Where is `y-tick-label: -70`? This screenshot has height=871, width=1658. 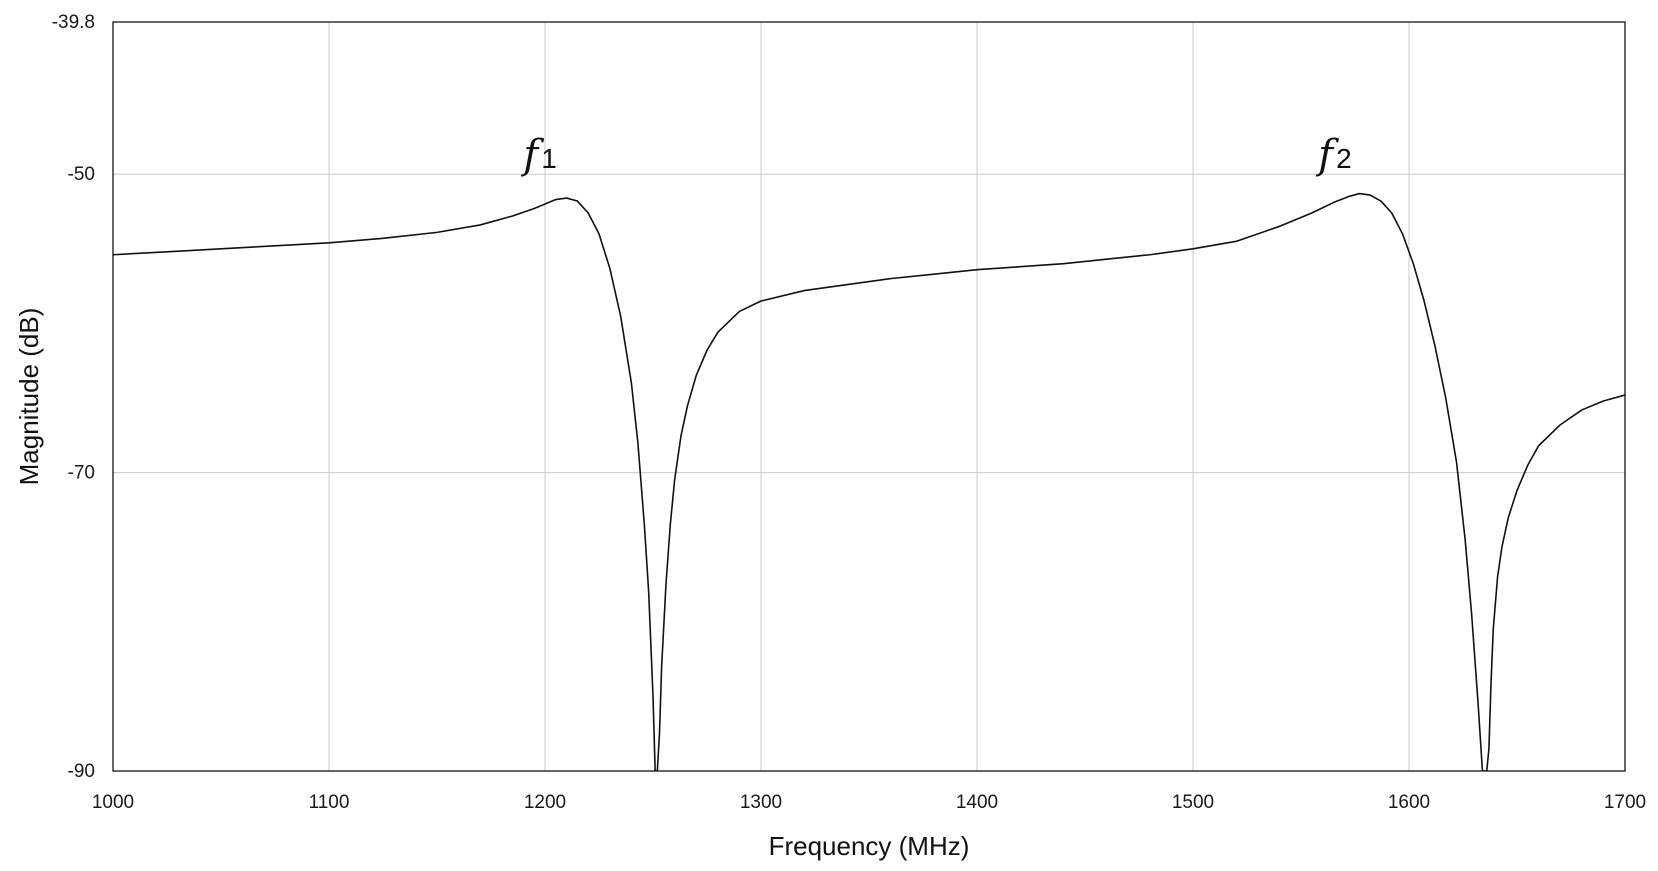 y-tick-label: -70 is located at coordinates (81, 473).